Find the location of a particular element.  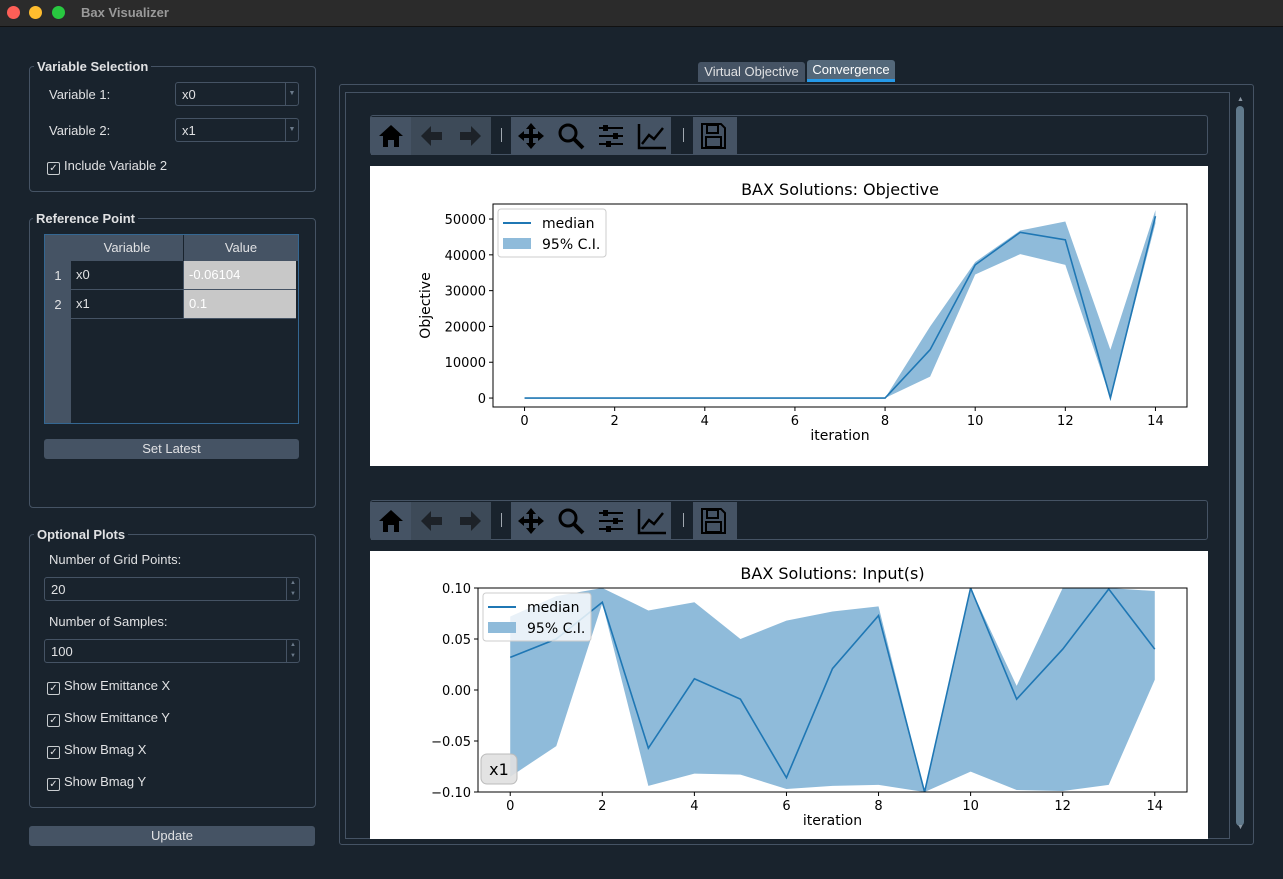

optional-plots-title: Optional Plots is located at coordinates (81, 534).